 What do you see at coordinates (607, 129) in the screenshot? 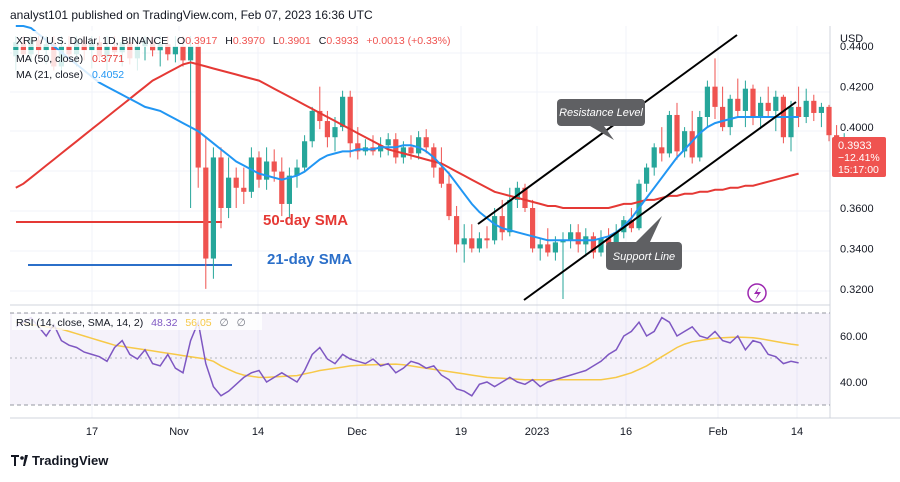
I see `resistance-trendline` at bounding box center [607, 129].